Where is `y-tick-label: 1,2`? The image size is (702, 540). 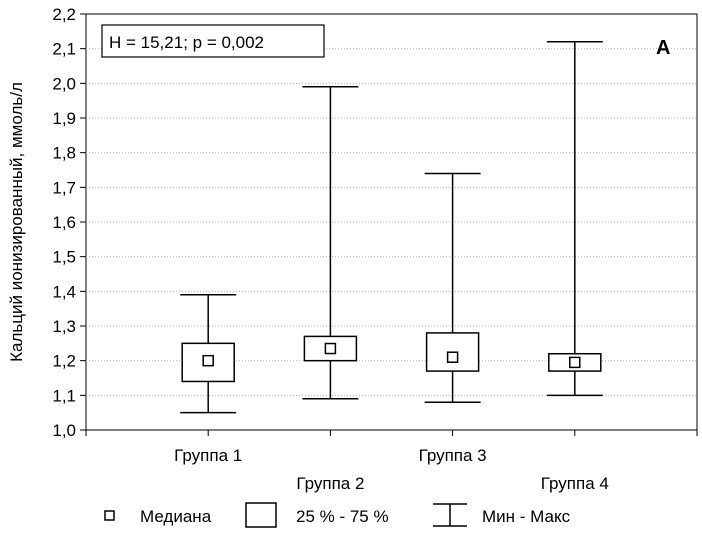 y-tick-label: 1,2 is located at coordinates (64, 361).